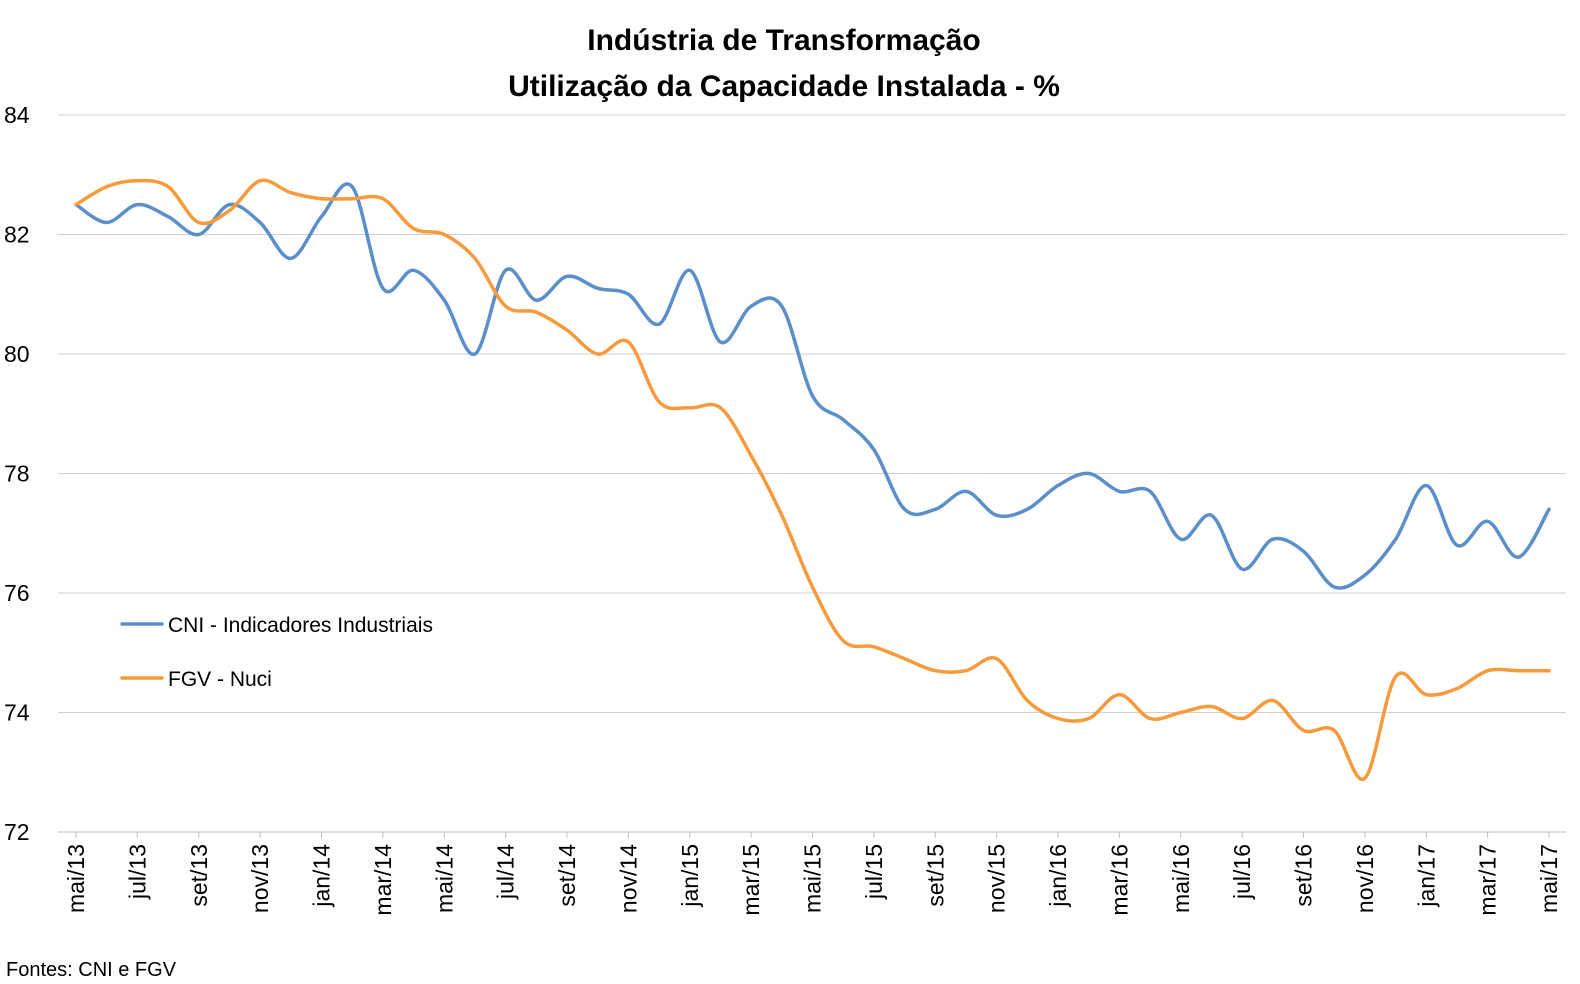  What do you see at coordinates (506, 872) in the screenshot?
I see `x-tick-label: jul/14` at bounding box center [506, 872].